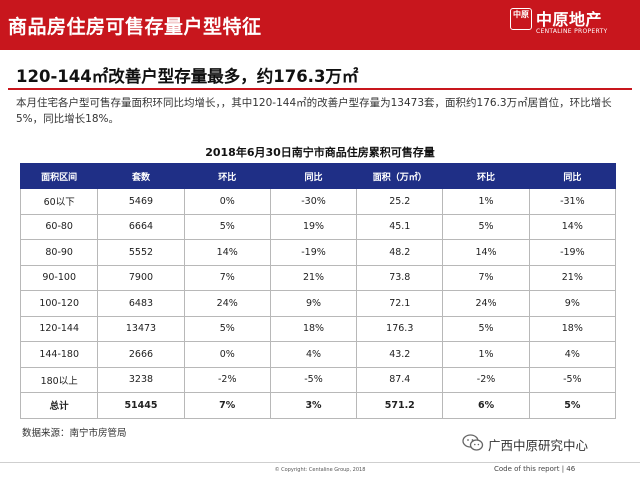 The height and width of the screenshot is (478, 640). I want to click on header-area-range: 面积区间, so click(59, 176).